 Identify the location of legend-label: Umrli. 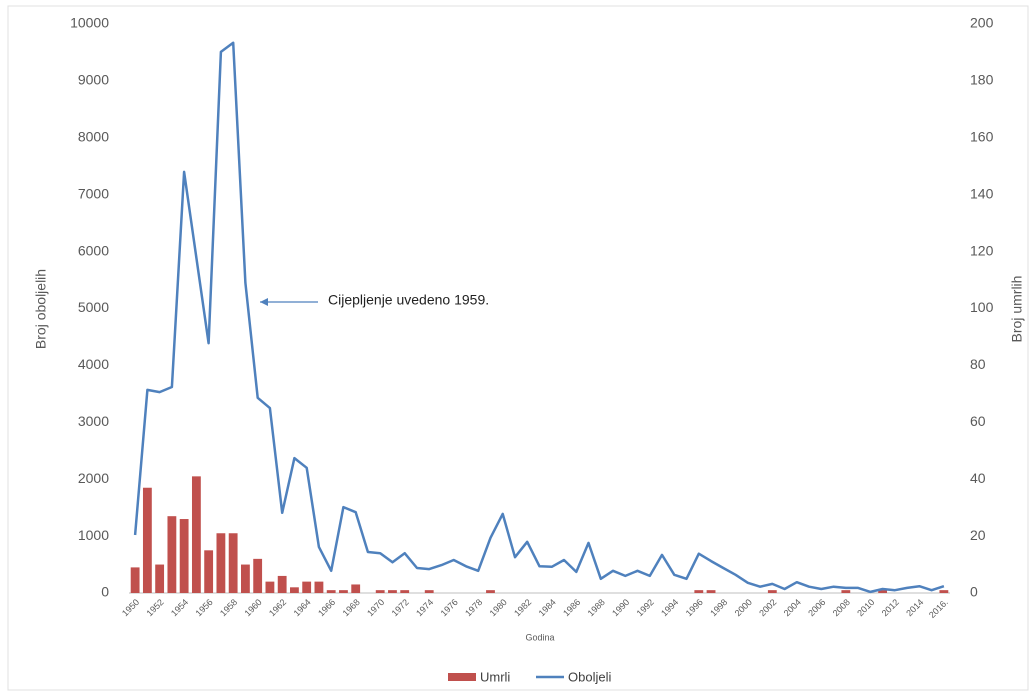
(495, 676).